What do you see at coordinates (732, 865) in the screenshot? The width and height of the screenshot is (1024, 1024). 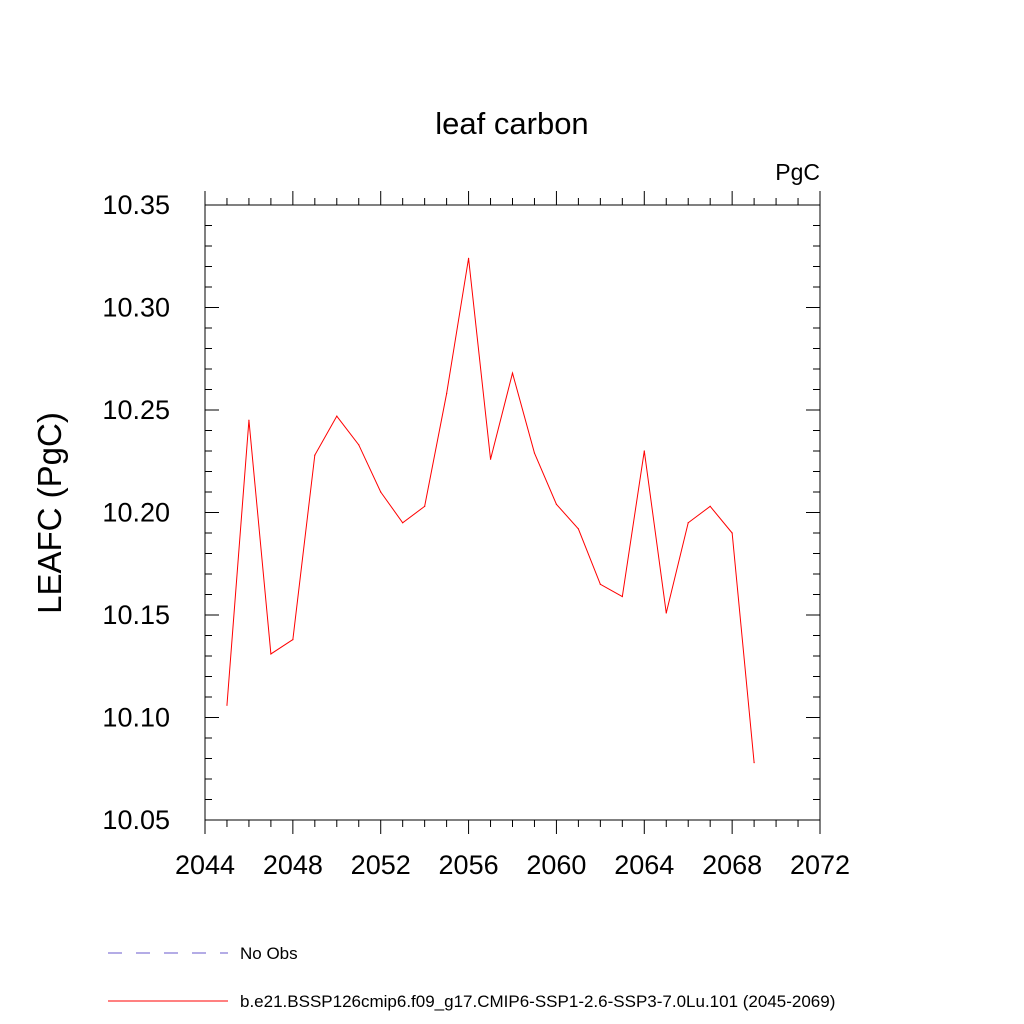 I see `x-tick-label: 2068` at bounding box center [732, 865].